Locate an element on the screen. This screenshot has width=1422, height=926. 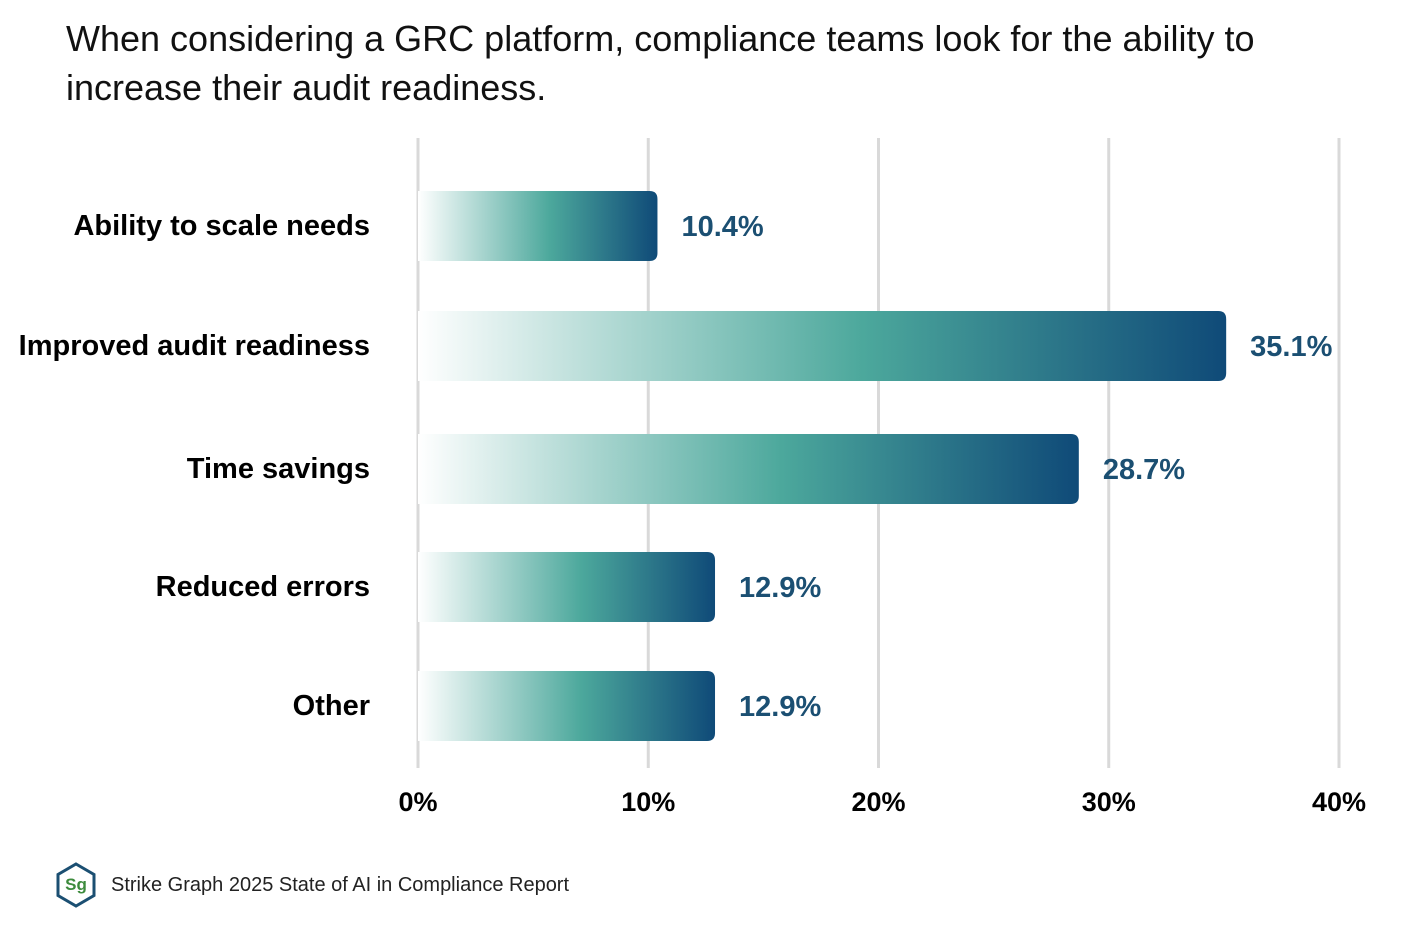
strike-graph-logo: Sg is located at coordinates (76, 885).